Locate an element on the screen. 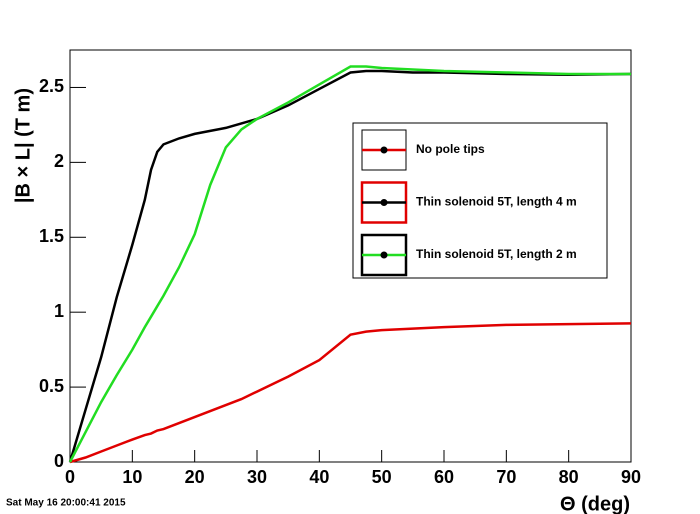 Image resolution: width=700 pixels, height=514 pixels. legend-label: Thin solenoid 5T, length 4 m is located at coordinates (496, 202).